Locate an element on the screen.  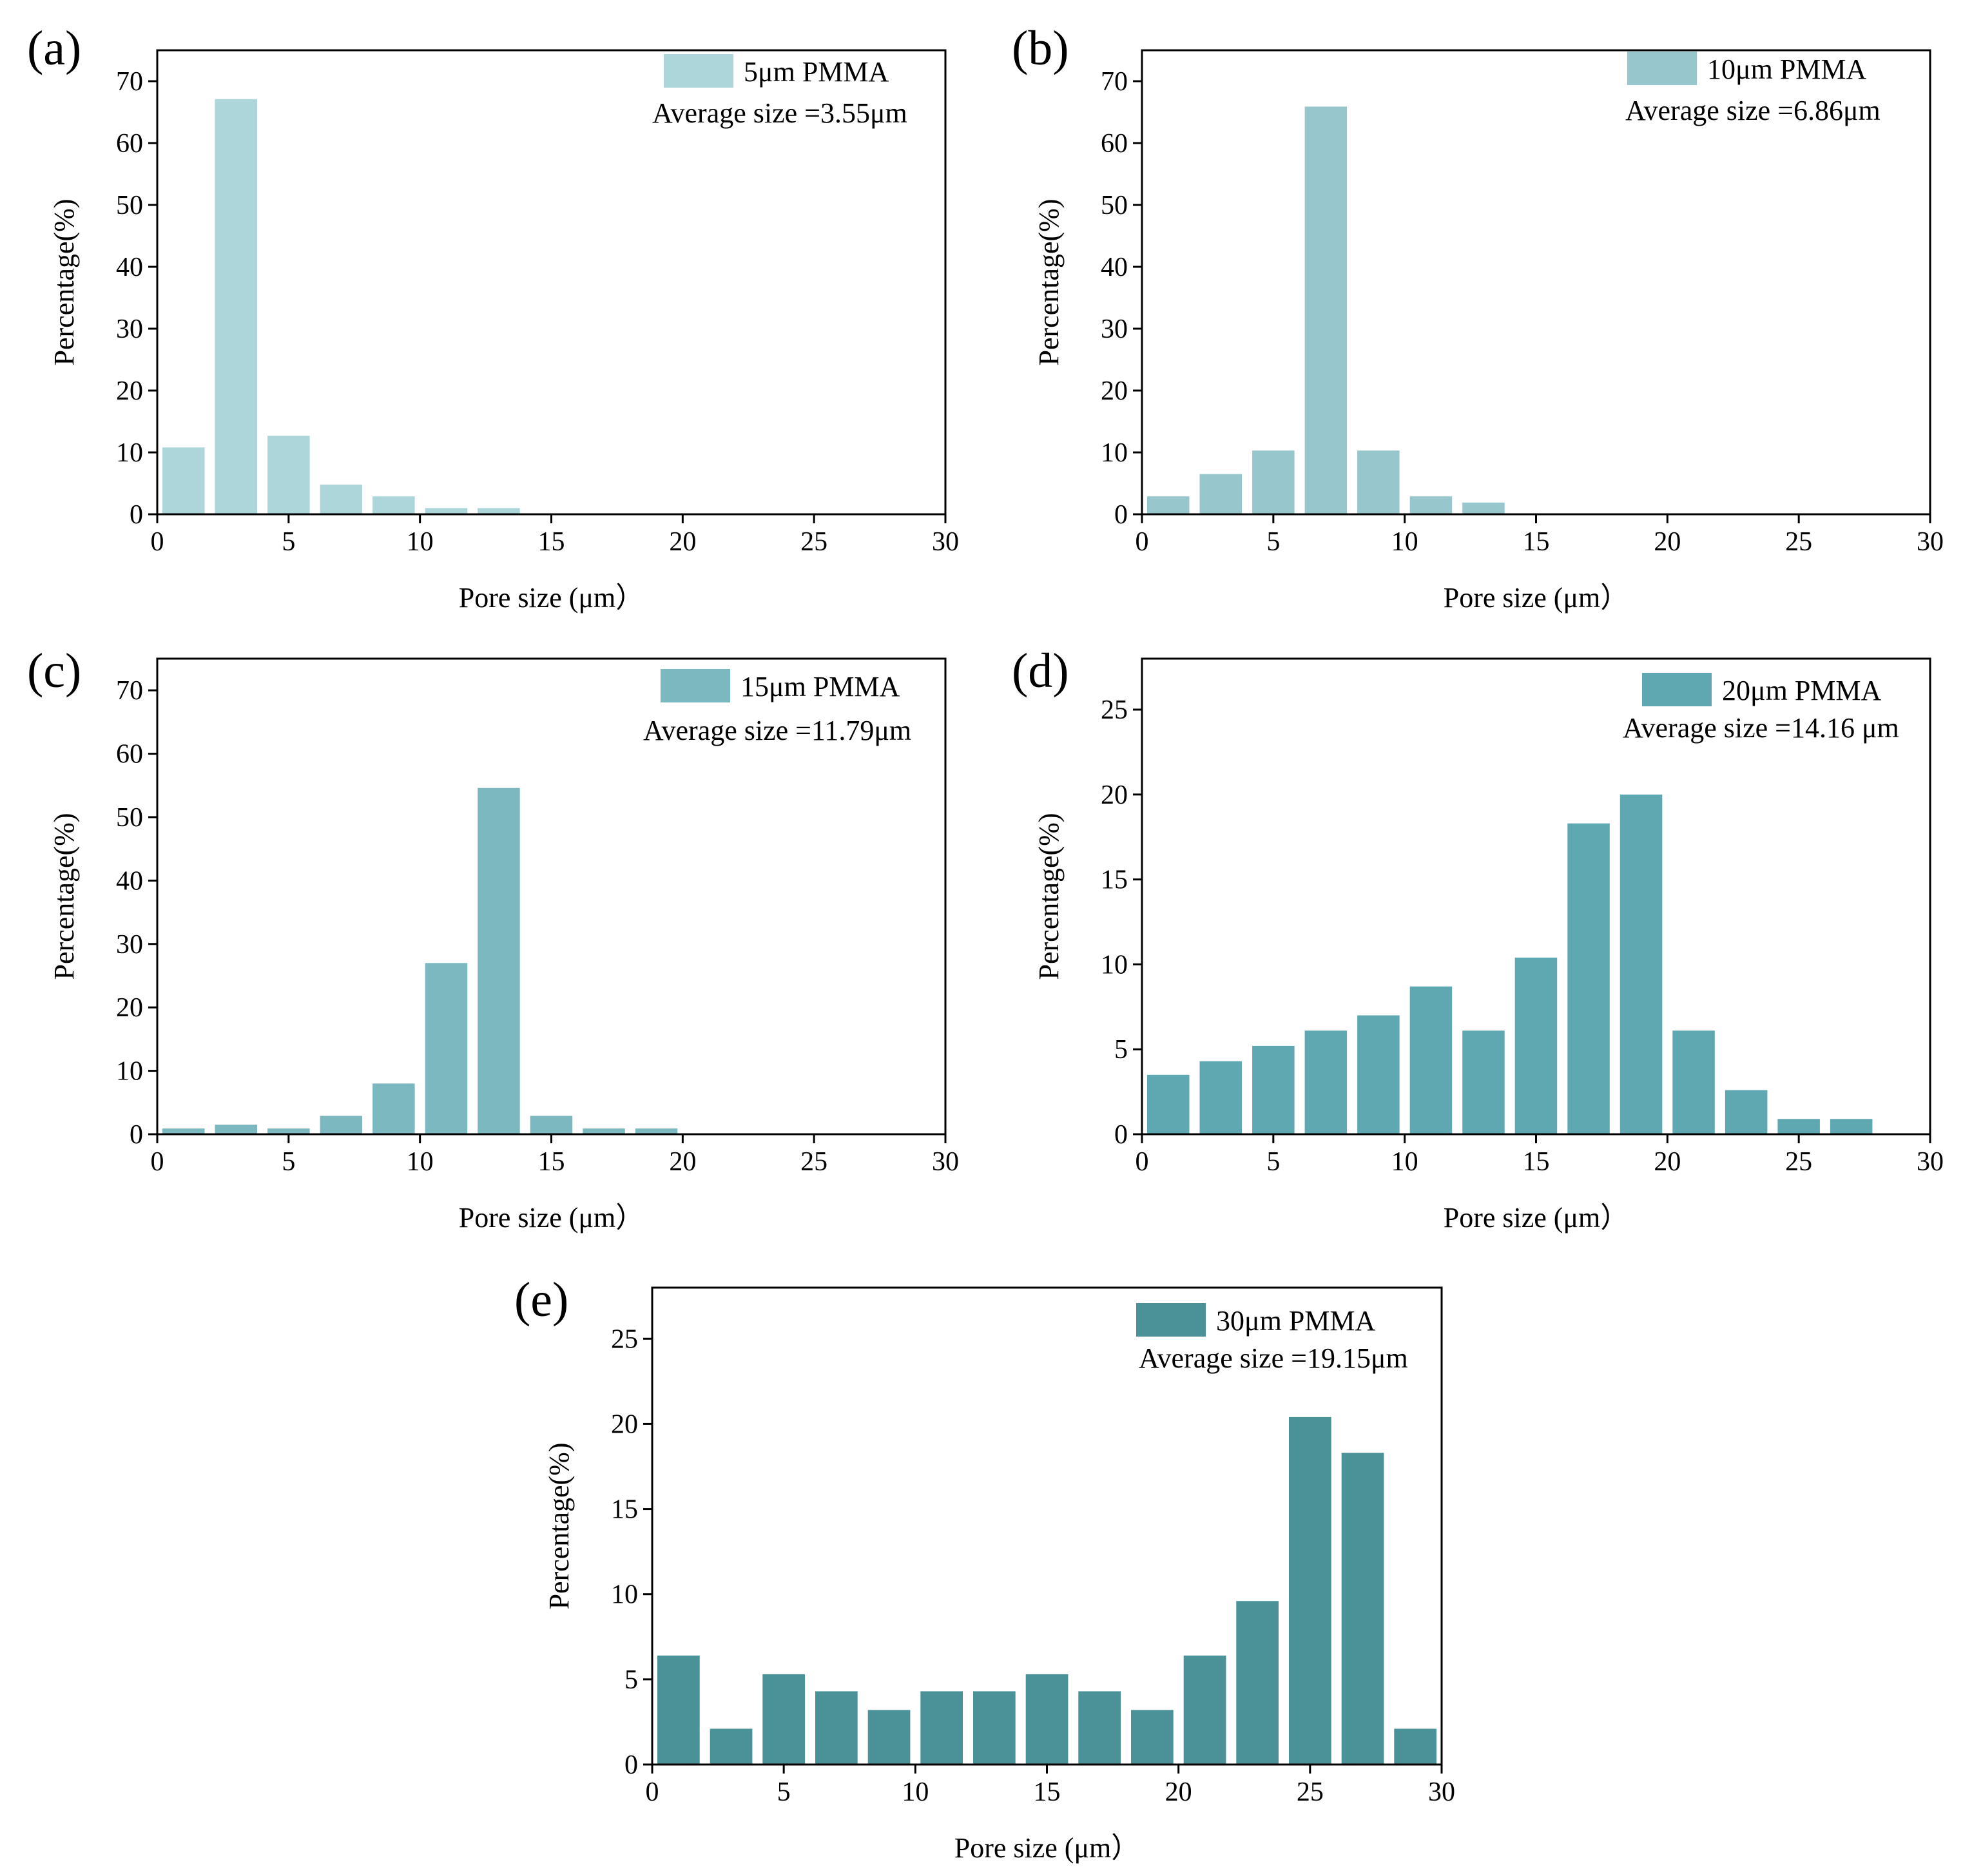
y-tick-label: 25 is located at coordinates (624, 1339).